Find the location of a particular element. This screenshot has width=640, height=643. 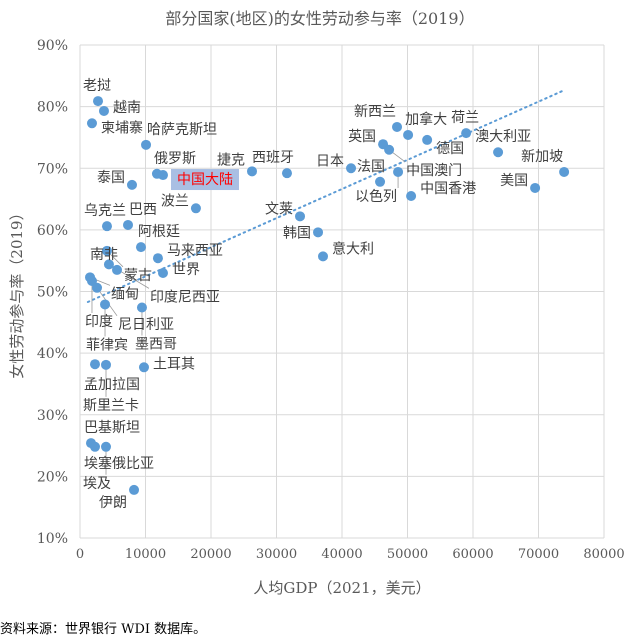

x-tick-label: 50000 is located at coordinates (407, 554).